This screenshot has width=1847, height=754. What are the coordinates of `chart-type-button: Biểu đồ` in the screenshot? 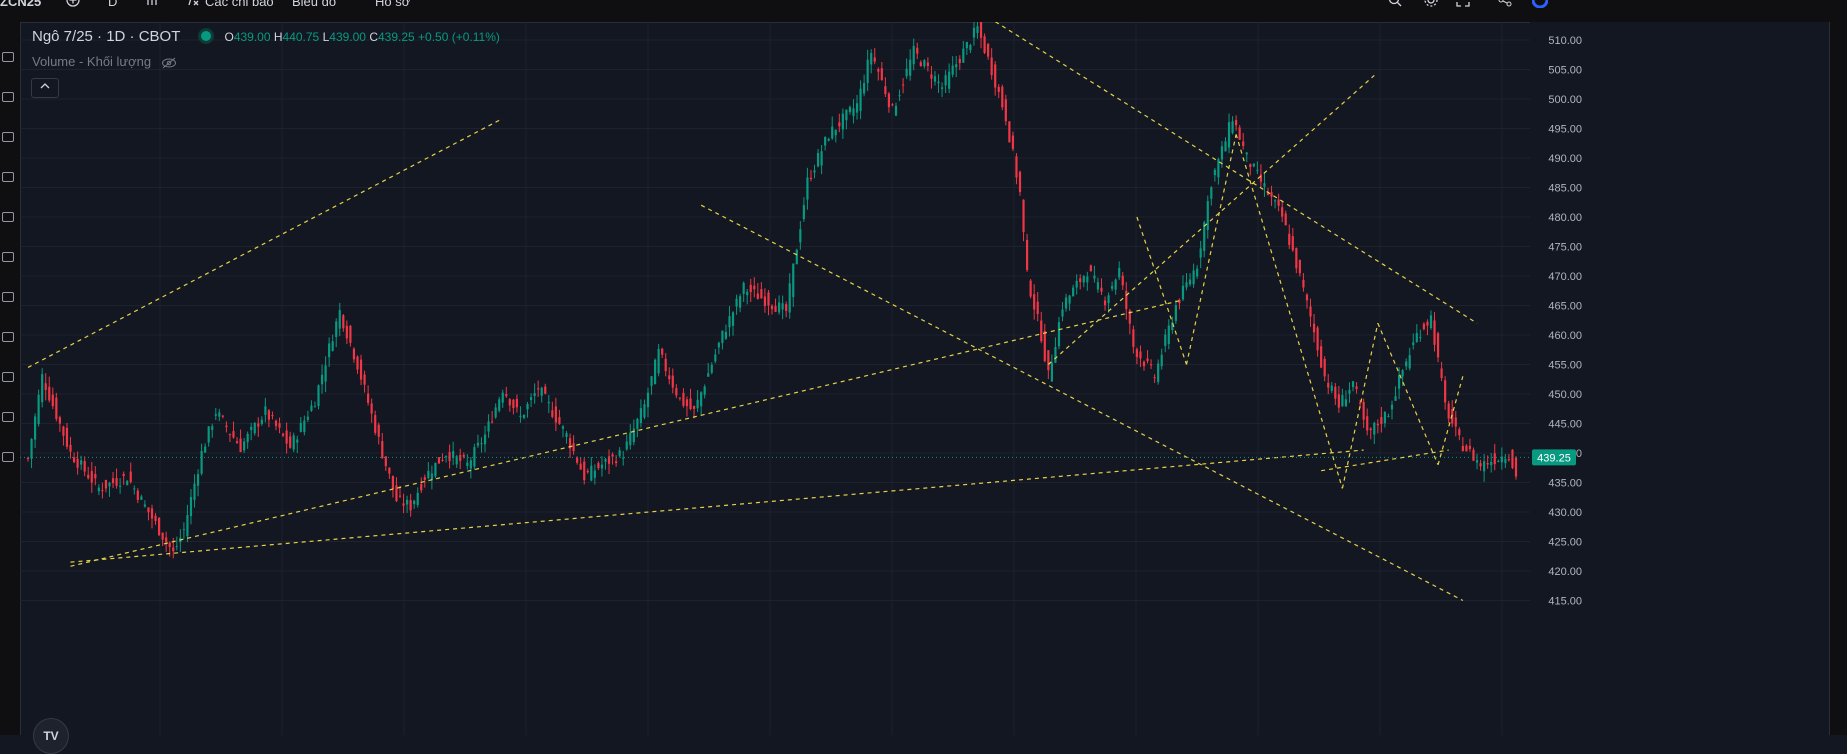 It's located at (314, 4).